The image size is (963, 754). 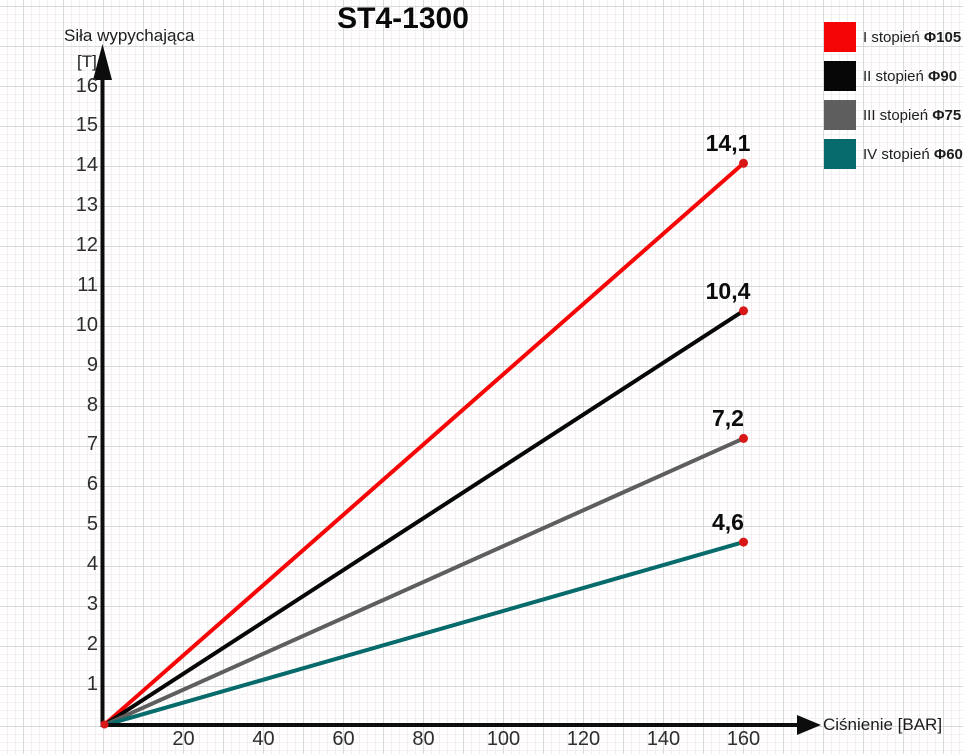 I want to click on legend-row: I stopień Φ105, so click(x=893, y=37).